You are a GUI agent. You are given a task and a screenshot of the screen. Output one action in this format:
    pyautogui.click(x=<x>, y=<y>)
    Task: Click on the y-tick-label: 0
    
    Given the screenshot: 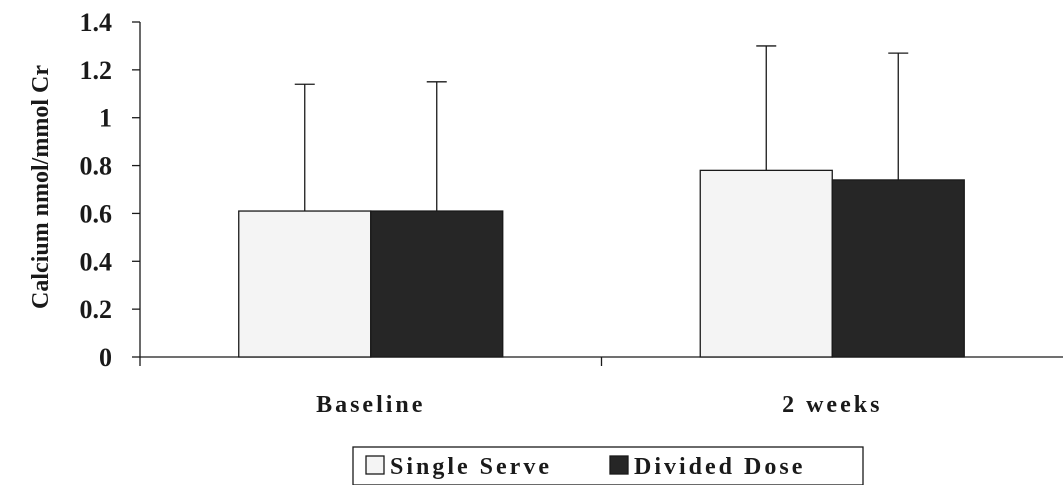 What is the action you would take?
    pyautogui.click(x=105, y=357)
    